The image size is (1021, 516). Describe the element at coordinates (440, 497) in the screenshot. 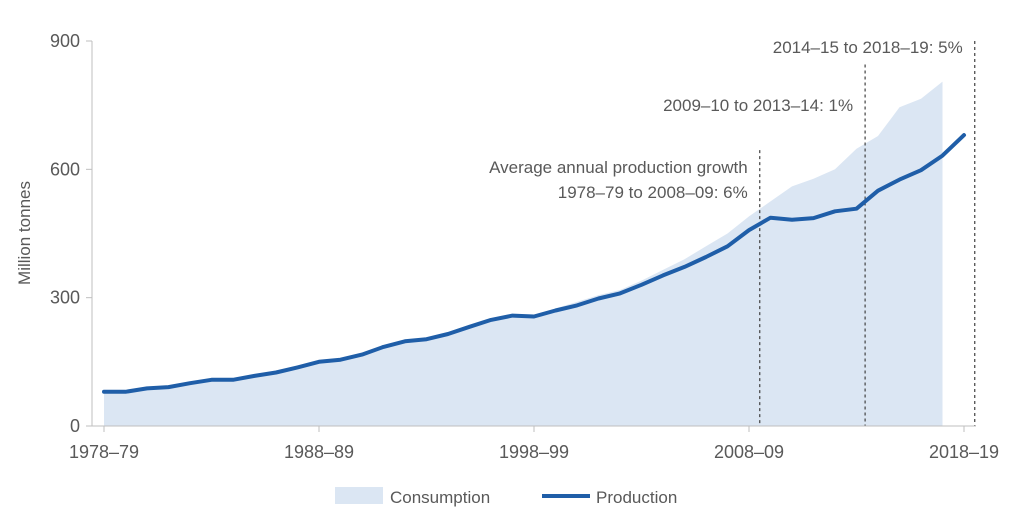

I see `legend-label-consumption: Consumption` at that location.